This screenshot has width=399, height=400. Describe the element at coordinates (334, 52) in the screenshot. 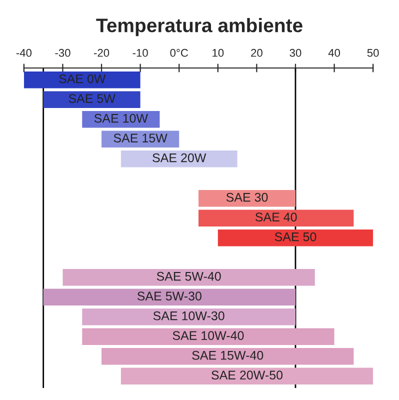

I see `x-tick-label: 40` at that location.